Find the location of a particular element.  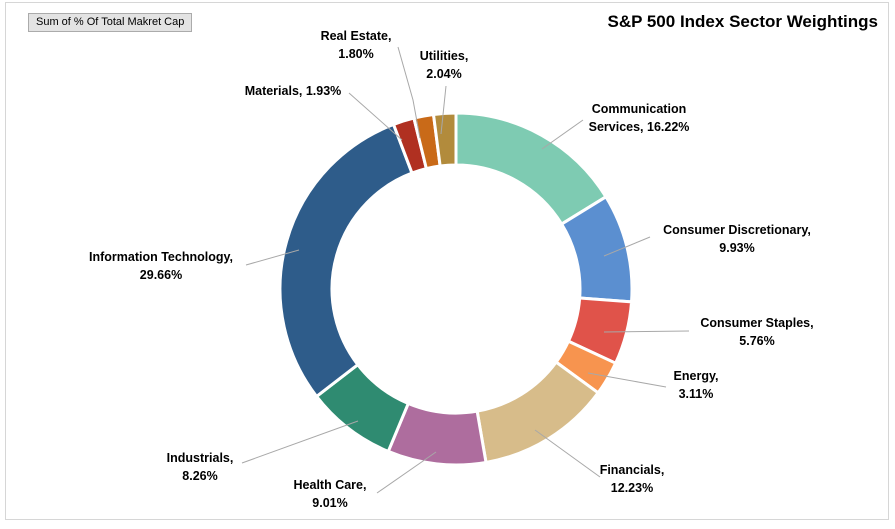

leader-line-consumer-staples is located at coordinates (646, 331).